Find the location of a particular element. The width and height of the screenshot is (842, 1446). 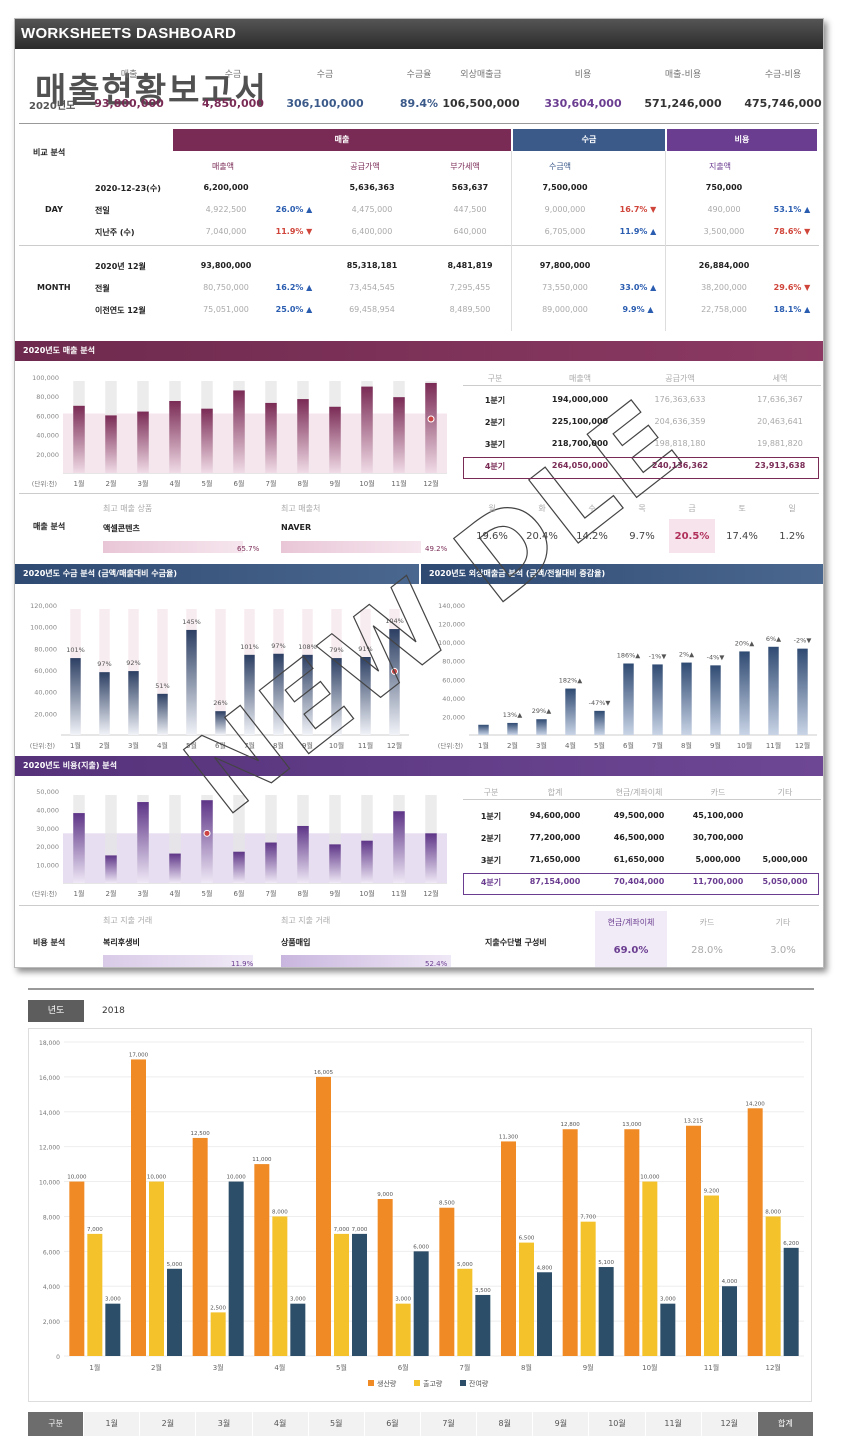

x-tick-label: 2월 is located at coordinates (156, 1367).